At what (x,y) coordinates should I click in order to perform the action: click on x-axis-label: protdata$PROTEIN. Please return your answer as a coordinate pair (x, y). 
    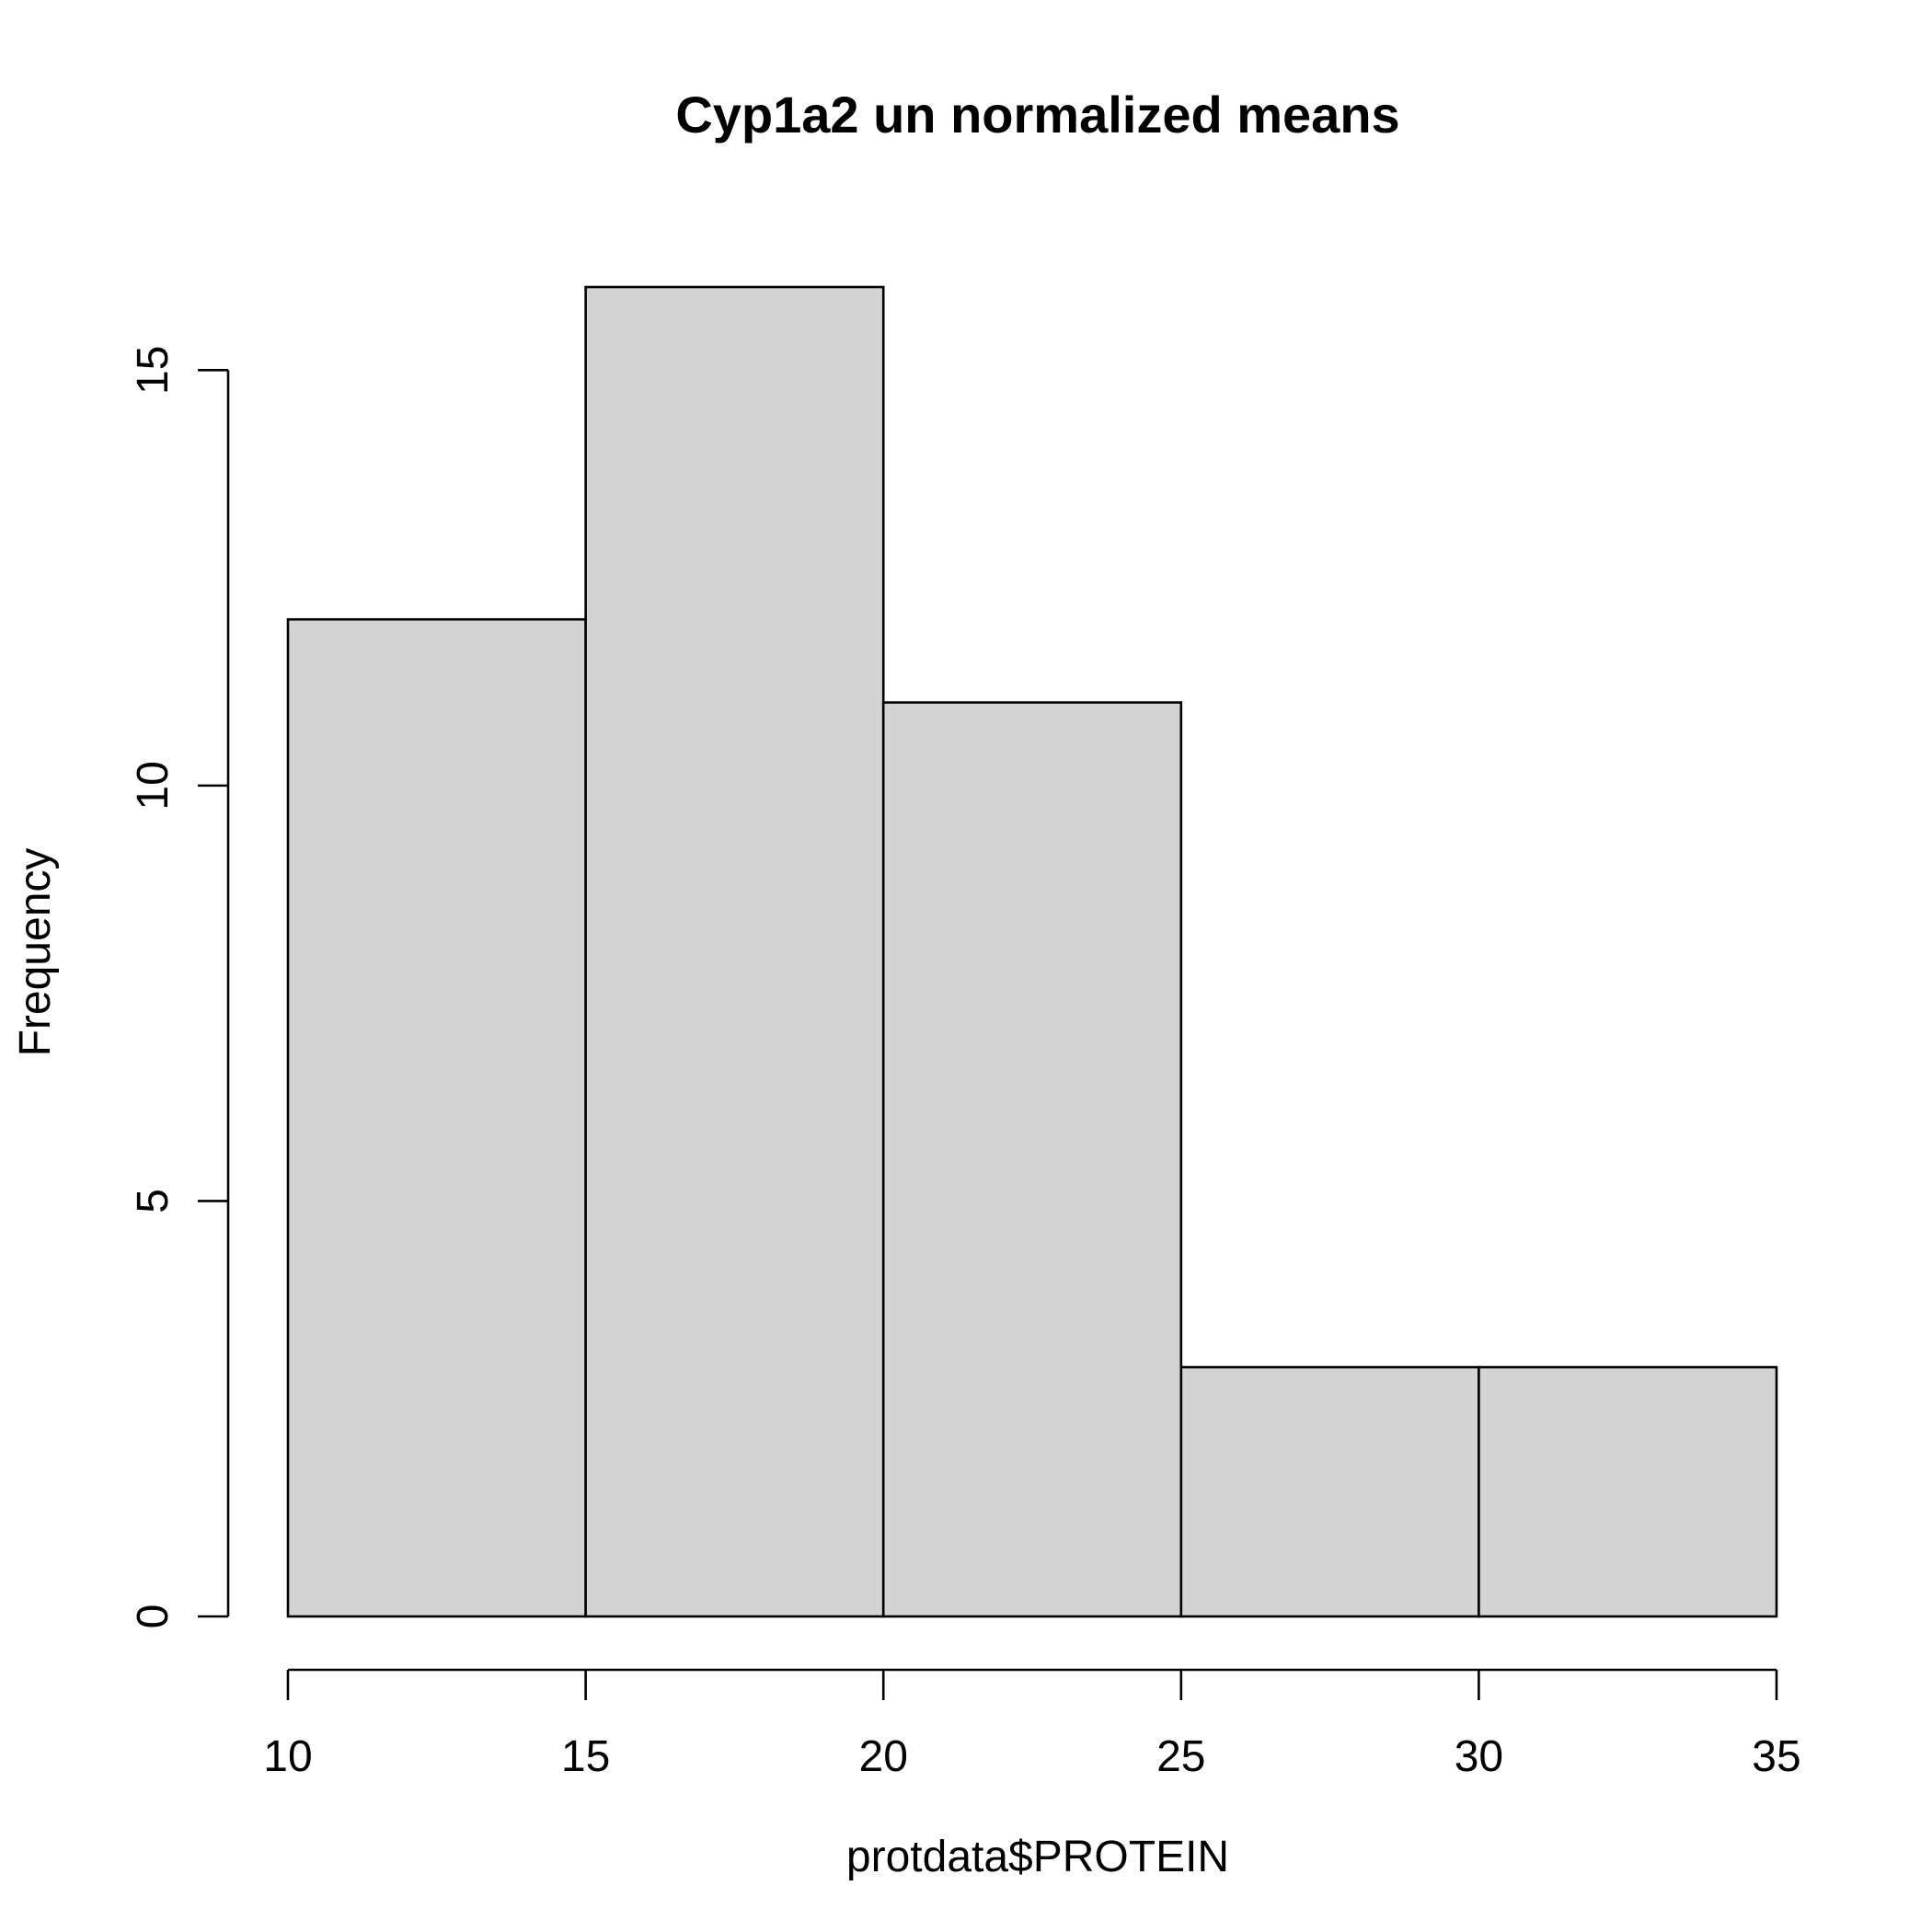
    Looking at the image, I should click on (1037, 1857).